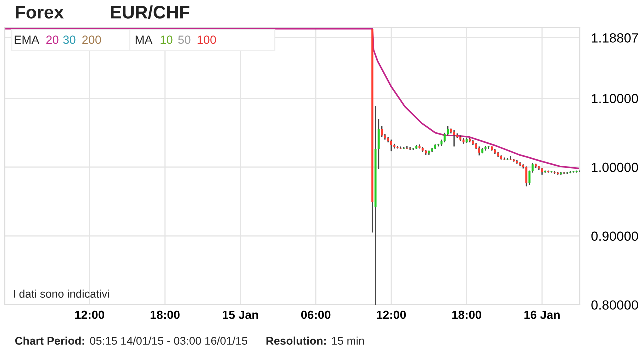 This screenshot has height=354, width=643. I want to click on annotation: 30, so click(69, 40).